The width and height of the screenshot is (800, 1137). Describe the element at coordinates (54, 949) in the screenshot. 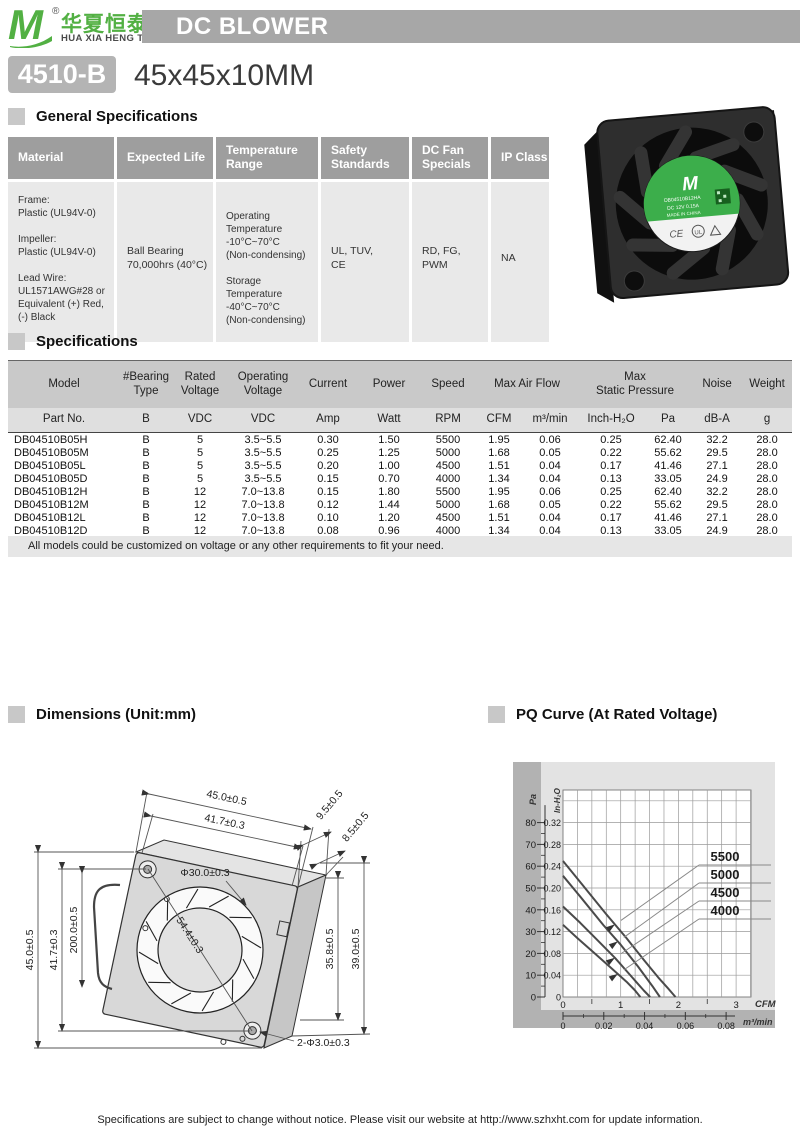

I see `dim-left-inner: 41.7±0.3` at that location.